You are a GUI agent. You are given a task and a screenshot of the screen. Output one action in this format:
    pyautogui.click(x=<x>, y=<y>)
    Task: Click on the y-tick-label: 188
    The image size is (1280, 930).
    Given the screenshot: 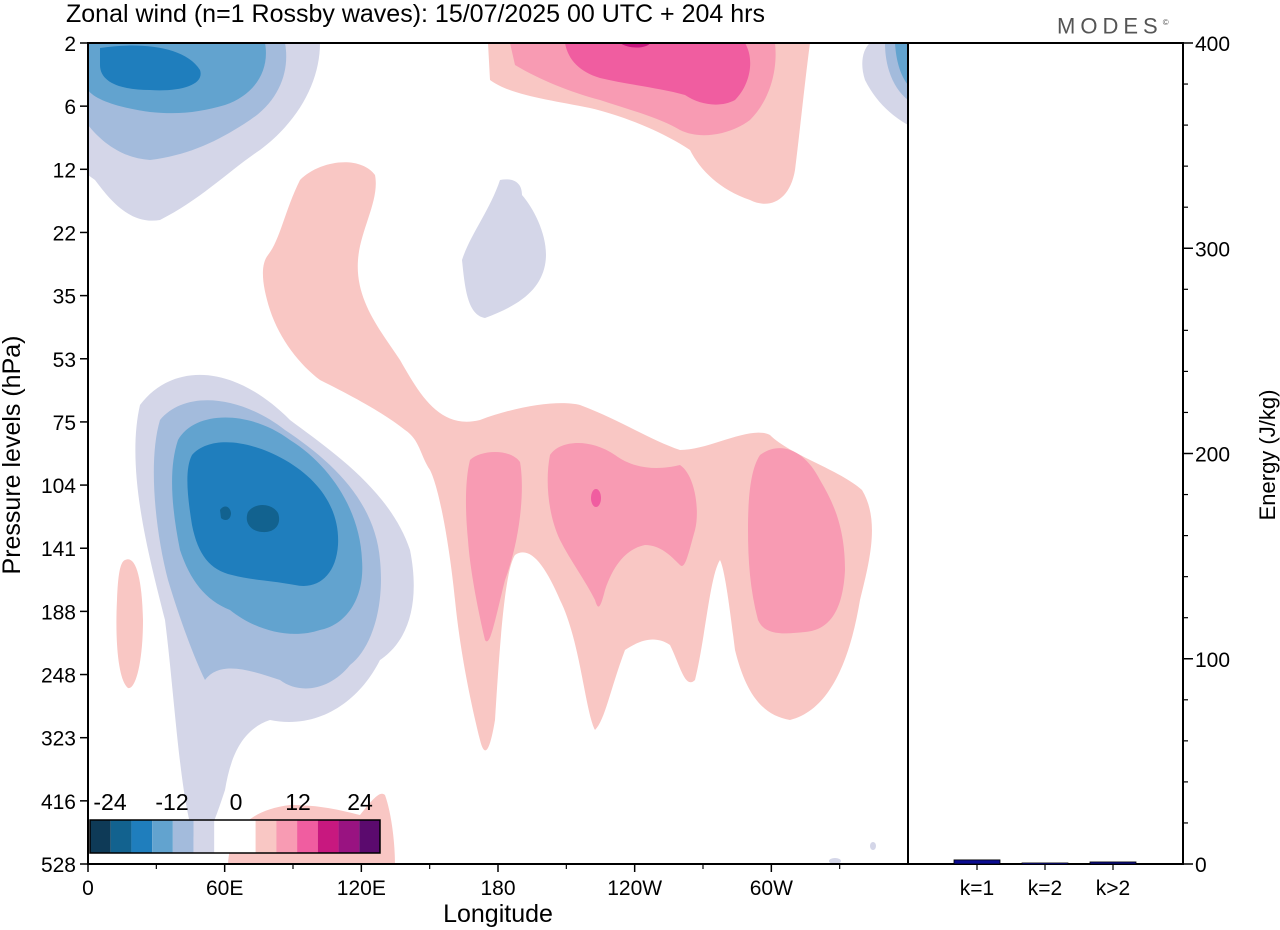 What is the action you would take?
    pyautogui.click(x=58, y=612)
    